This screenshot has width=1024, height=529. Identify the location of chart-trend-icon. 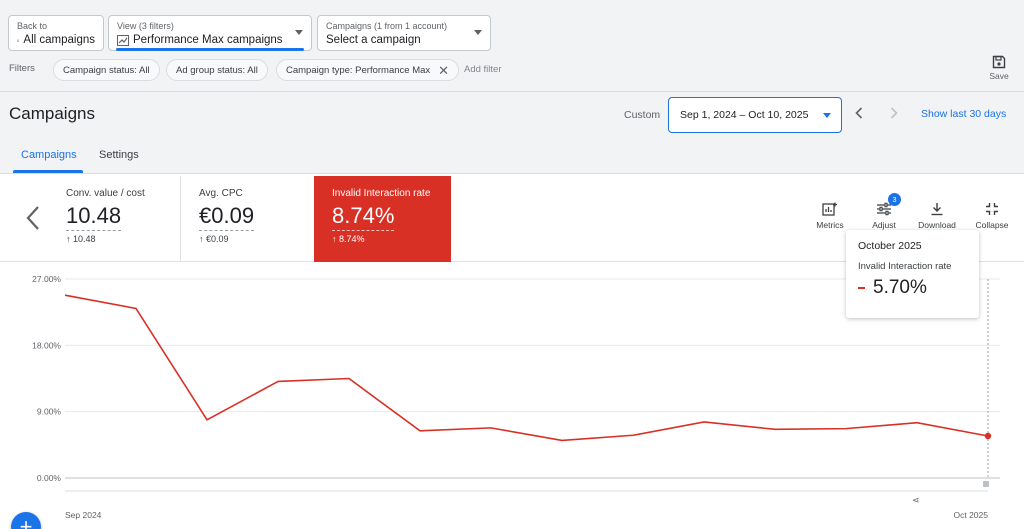
(123, 40).